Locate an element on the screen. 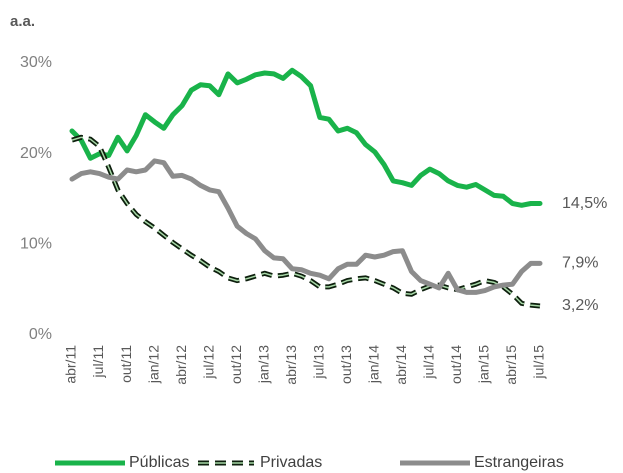 Image resolution: width=623 pixels, height=473 pixels. x-tick-label: jan/15 is located at coordinates (484, 364).